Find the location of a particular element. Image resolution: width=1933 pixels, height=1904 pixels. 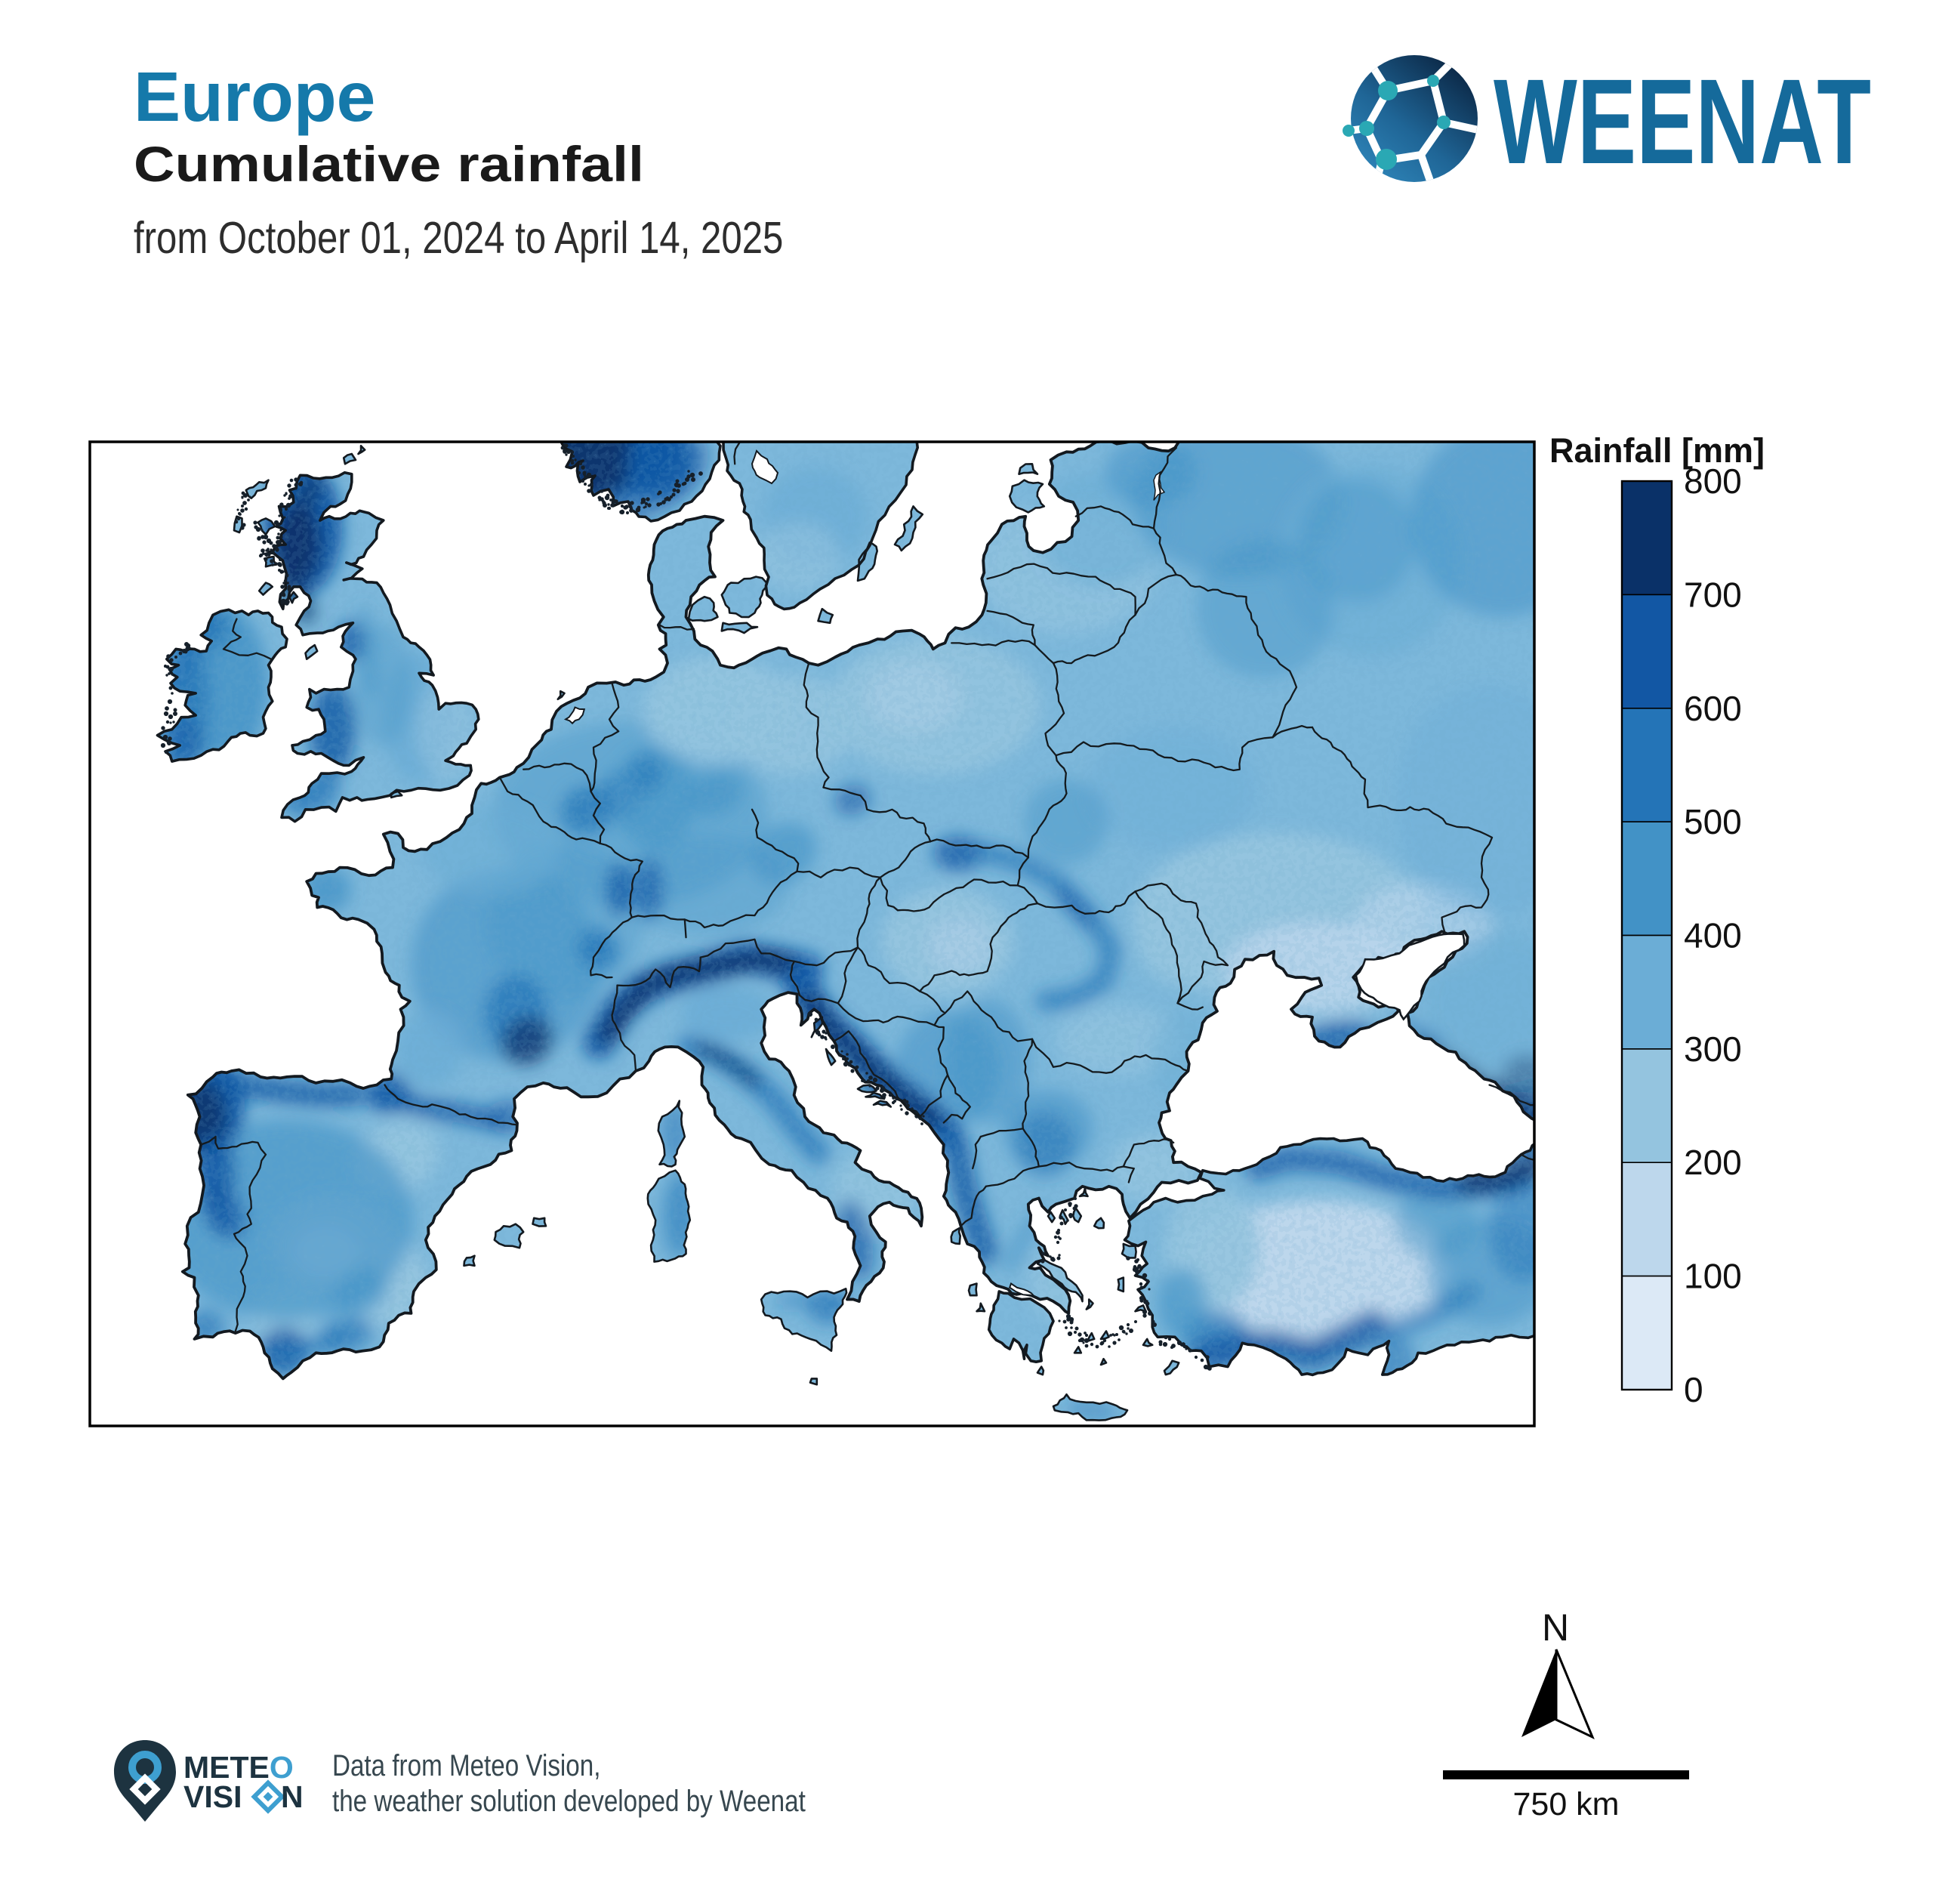

svg-text: 0 is located at coordinates (1694, 1389).